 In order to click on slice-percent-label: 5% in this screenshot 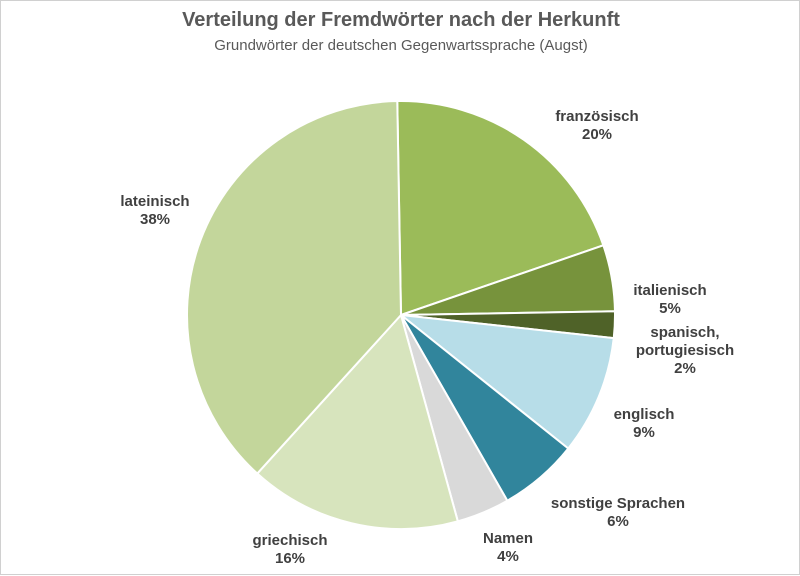, I will do `click(670, 308)`.